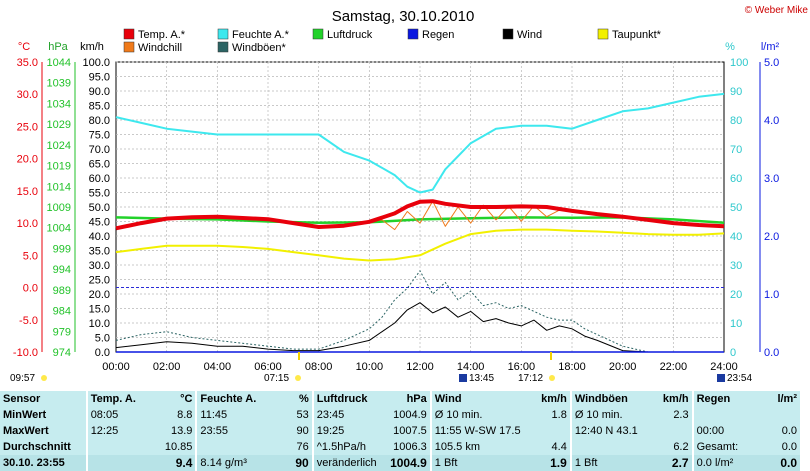 The height and width of the screenshot is (471, 810). Describe the element at coordinates (522, 367) in the screenshot. I see `time-tick-label: 16:00` at that location.